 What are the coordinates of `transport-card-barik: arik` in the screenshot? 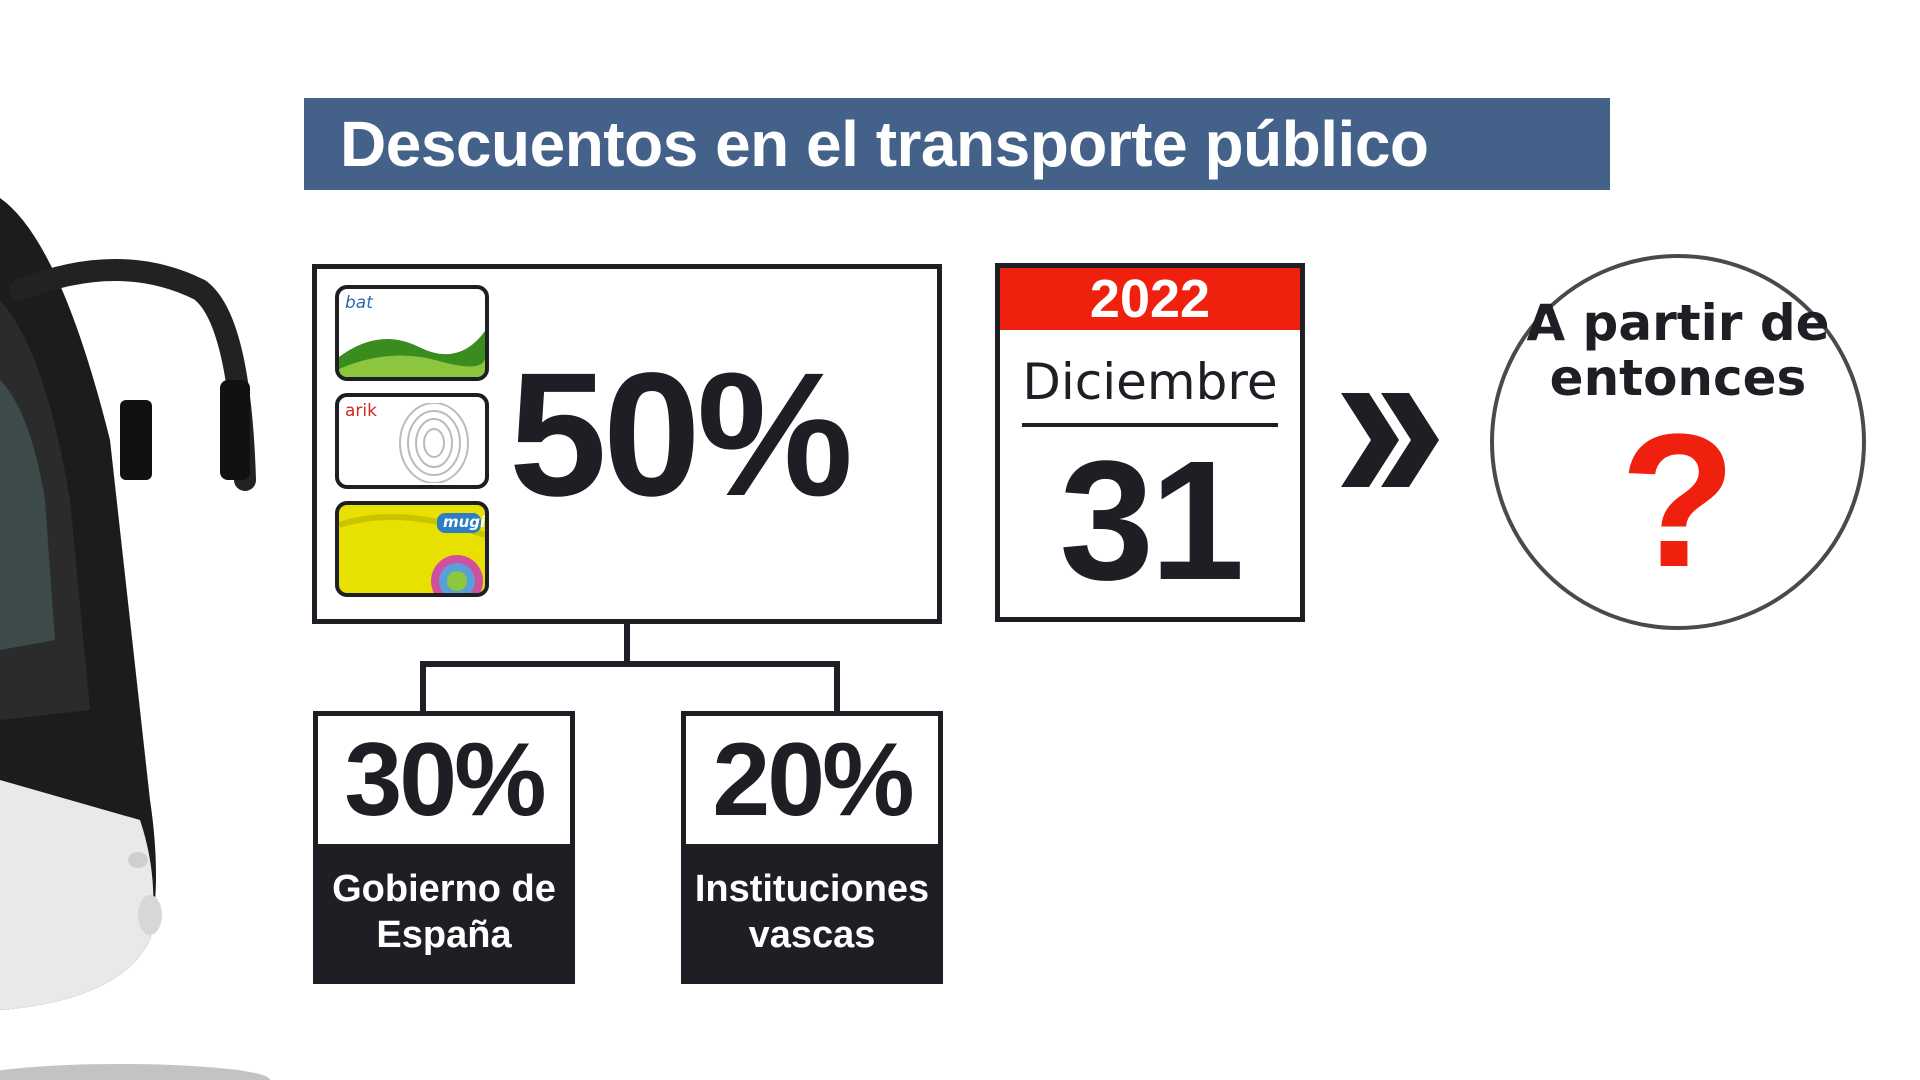 It's located at (412, 441).